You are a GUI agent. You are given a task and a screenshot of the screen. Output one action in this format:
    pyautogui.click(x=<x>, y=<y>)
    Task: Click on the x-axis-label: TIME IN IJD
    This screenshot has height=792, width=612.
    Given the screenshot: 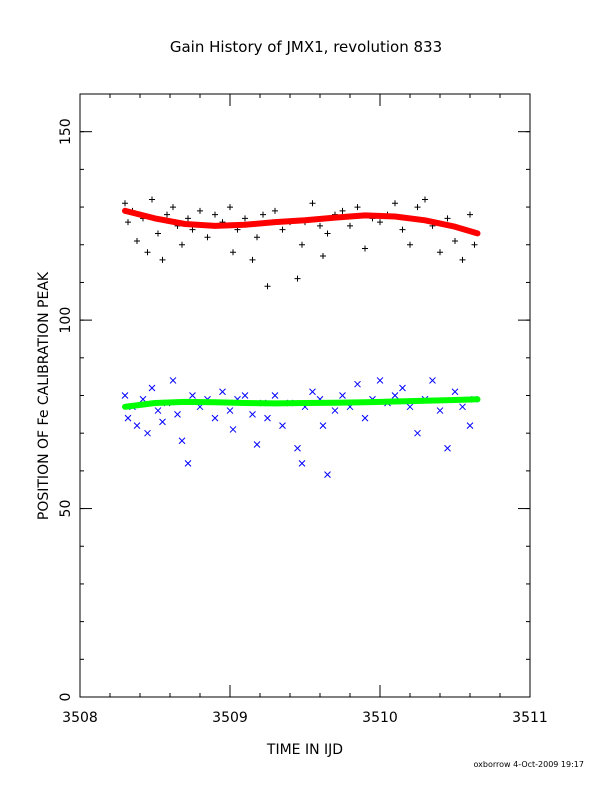 What is the action you would take?
    pyautogui.click(x=304, y=750)
    